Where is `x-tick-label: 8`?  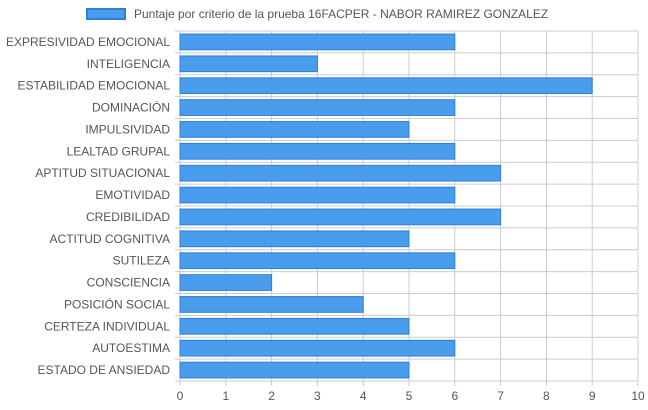 x-tick-label: 8 is located at coordinates (546, 396).